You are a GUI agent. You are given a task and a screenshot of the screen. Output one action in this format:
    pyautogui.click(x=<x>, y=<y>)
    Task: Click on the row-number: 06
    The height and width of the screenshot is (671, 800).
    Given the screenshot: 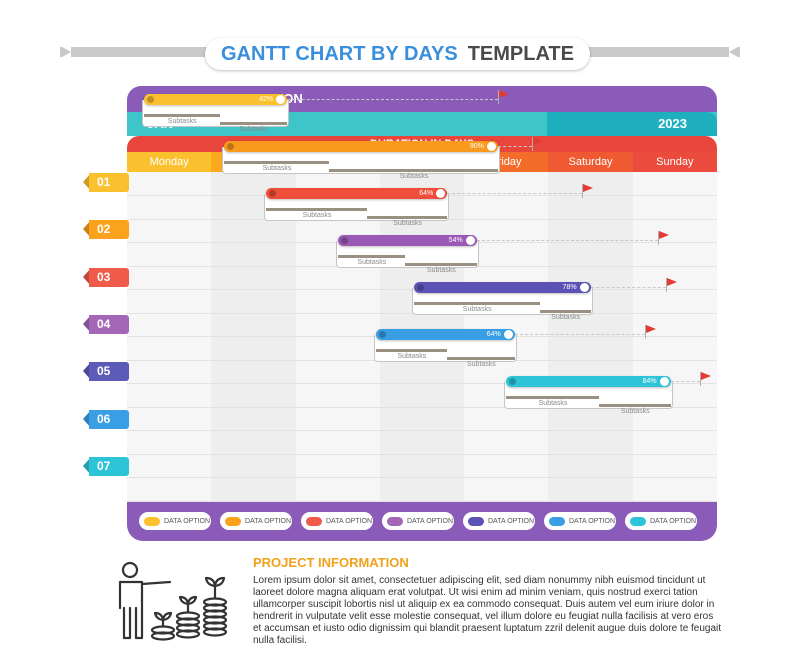 What is the action you would take?
    pyautogui.click(x=104, y=418)
    